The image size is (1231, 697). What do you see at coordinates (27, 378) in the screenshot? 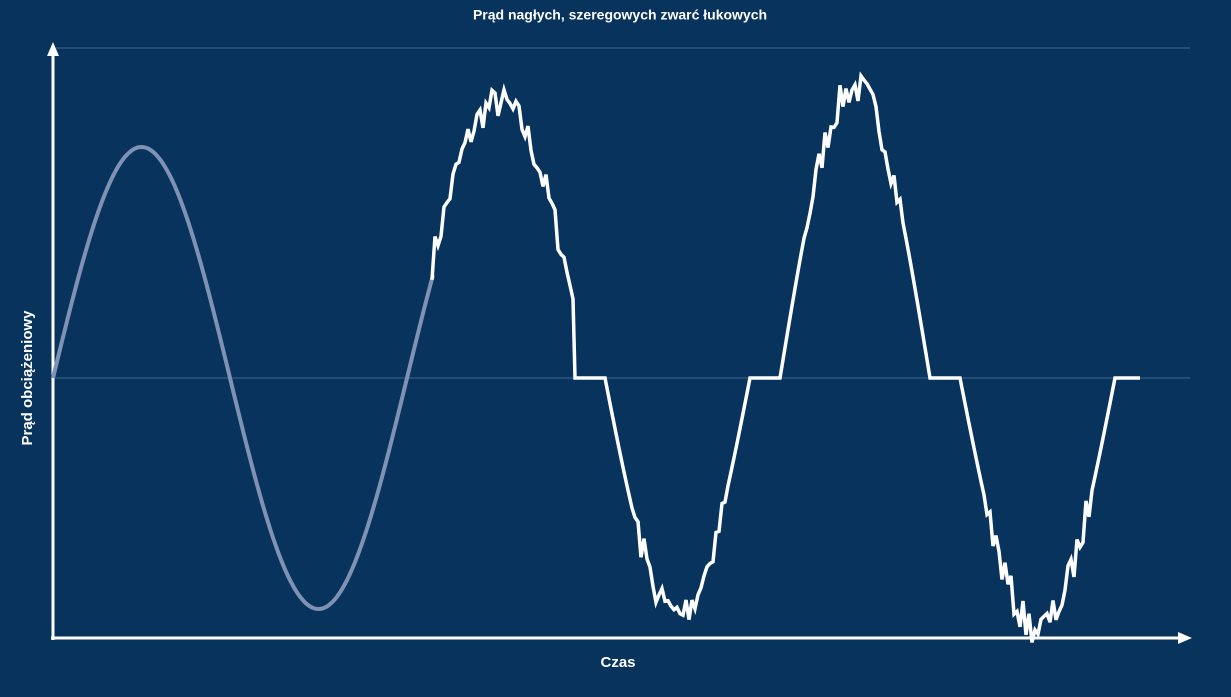
I see `y-axis-label: Prąd obciążeniowy` at bounding box center [27, 378].